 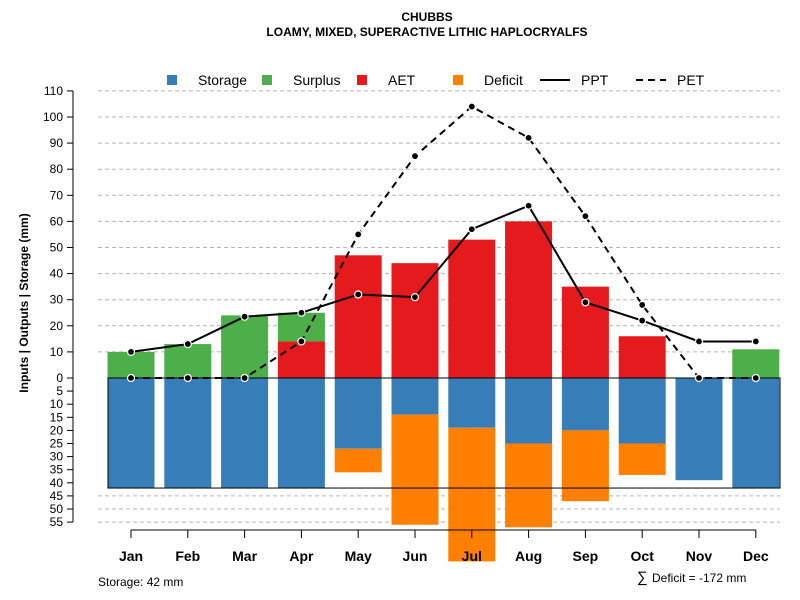 I want to click on y-tick-label: 25, so click(x=57, y=444).